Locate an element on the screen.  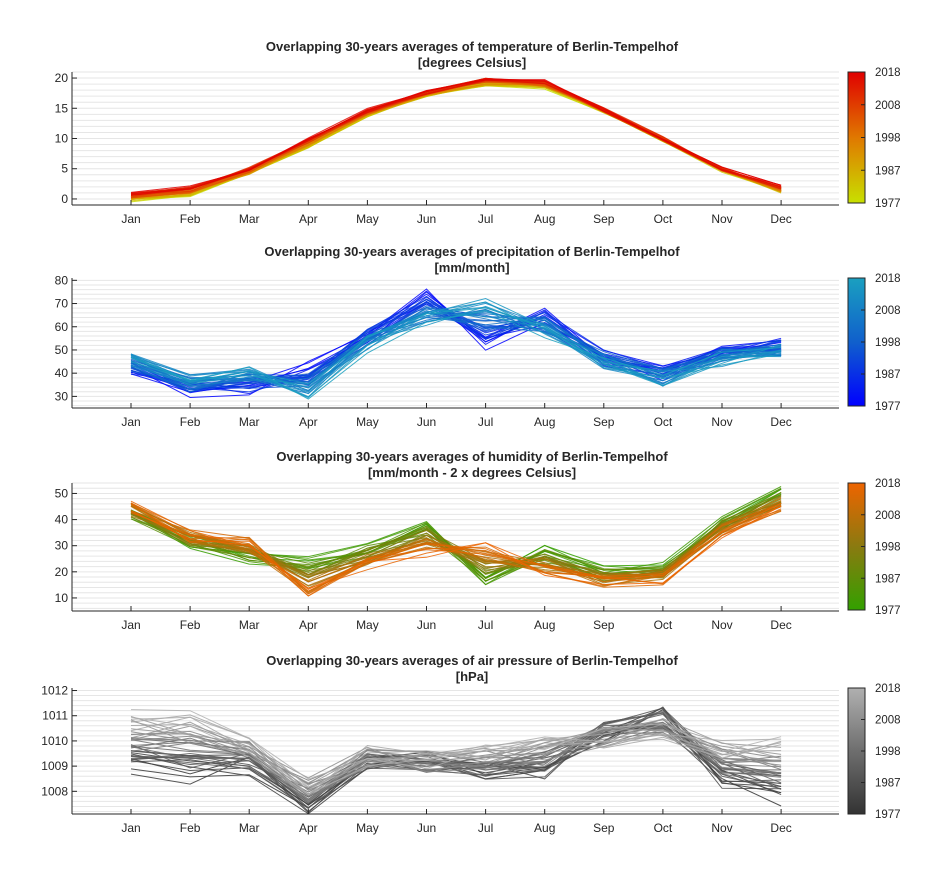
y-tick-label: 70 is located at coordinates (62, 304).